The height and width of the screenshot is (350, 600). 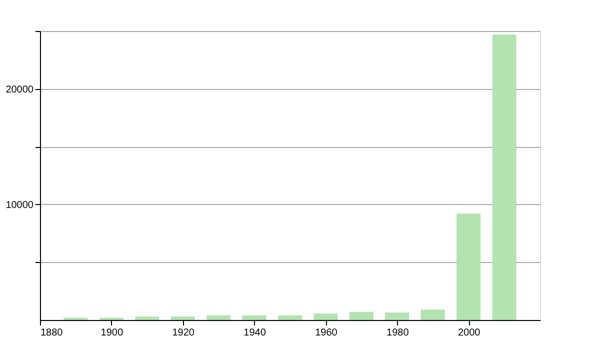 I want to click on y-tick-label: 20000, so click(x=20, y=90).